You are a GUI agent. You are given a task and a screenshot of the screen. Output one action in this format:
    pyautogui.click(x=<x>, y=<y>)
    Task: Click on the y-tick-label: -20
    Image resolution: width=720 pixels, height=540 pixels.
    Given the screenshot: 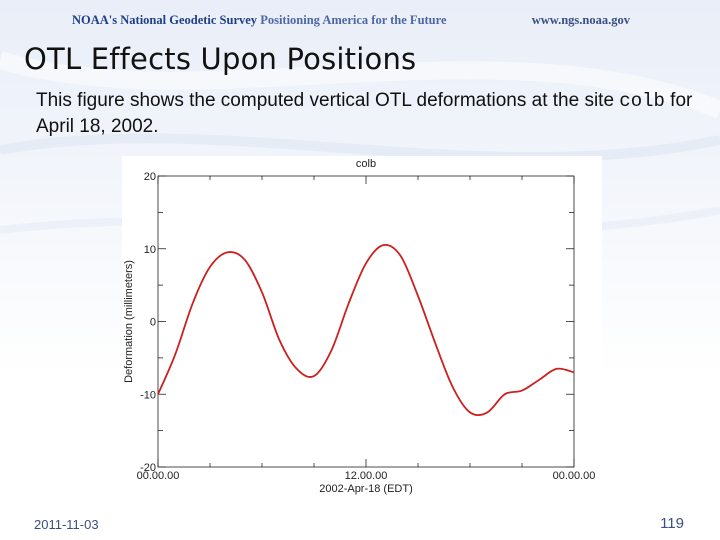 What is the action you would take?
    pyautogui.click(x=148, y=468)
    